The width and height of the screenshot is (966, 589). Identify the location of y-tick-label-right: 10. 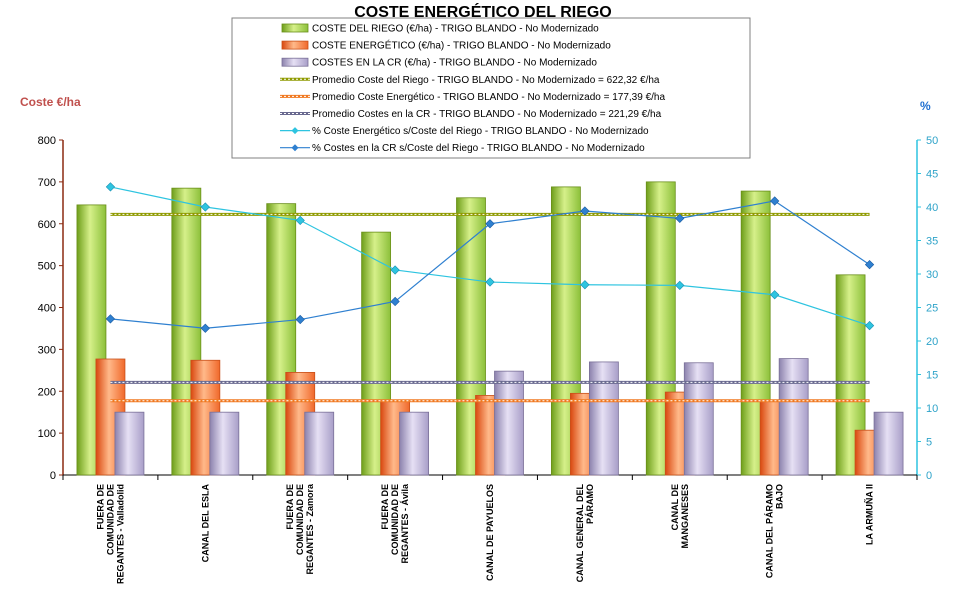
(932, 409).